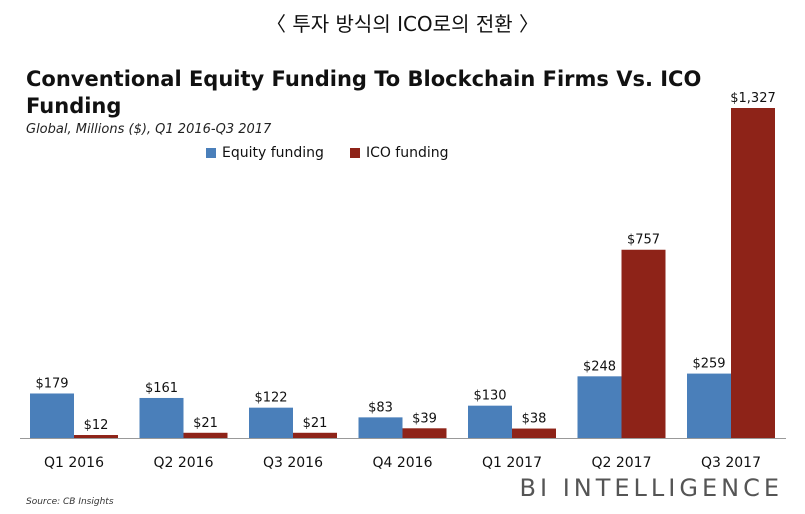 Image resolution: width=805 pixels, height=514 pixels. What do you see at coordinates (51, 383) in the screenshot?
I see `data-label-equity-1: $179` at bounding box center [51, 383].